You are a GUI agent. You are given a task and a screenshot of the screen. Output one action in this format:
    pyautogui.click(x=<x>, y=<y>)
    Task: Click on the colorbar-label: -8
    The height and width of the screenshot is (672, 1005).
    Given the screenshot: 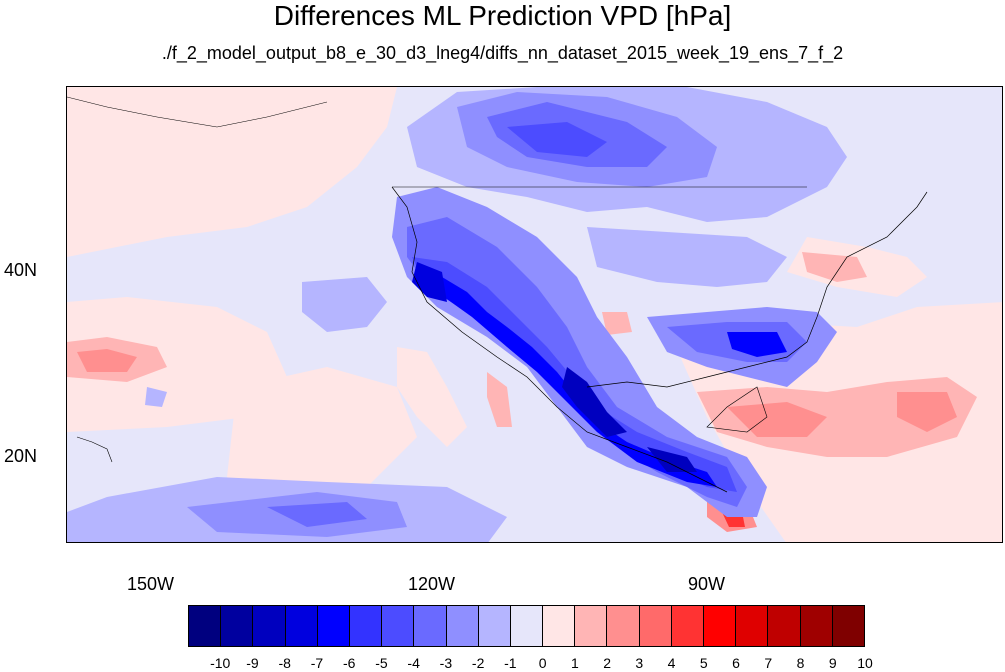 What is the action you would take?
    pyautogui.click(x=284, y=663)
    